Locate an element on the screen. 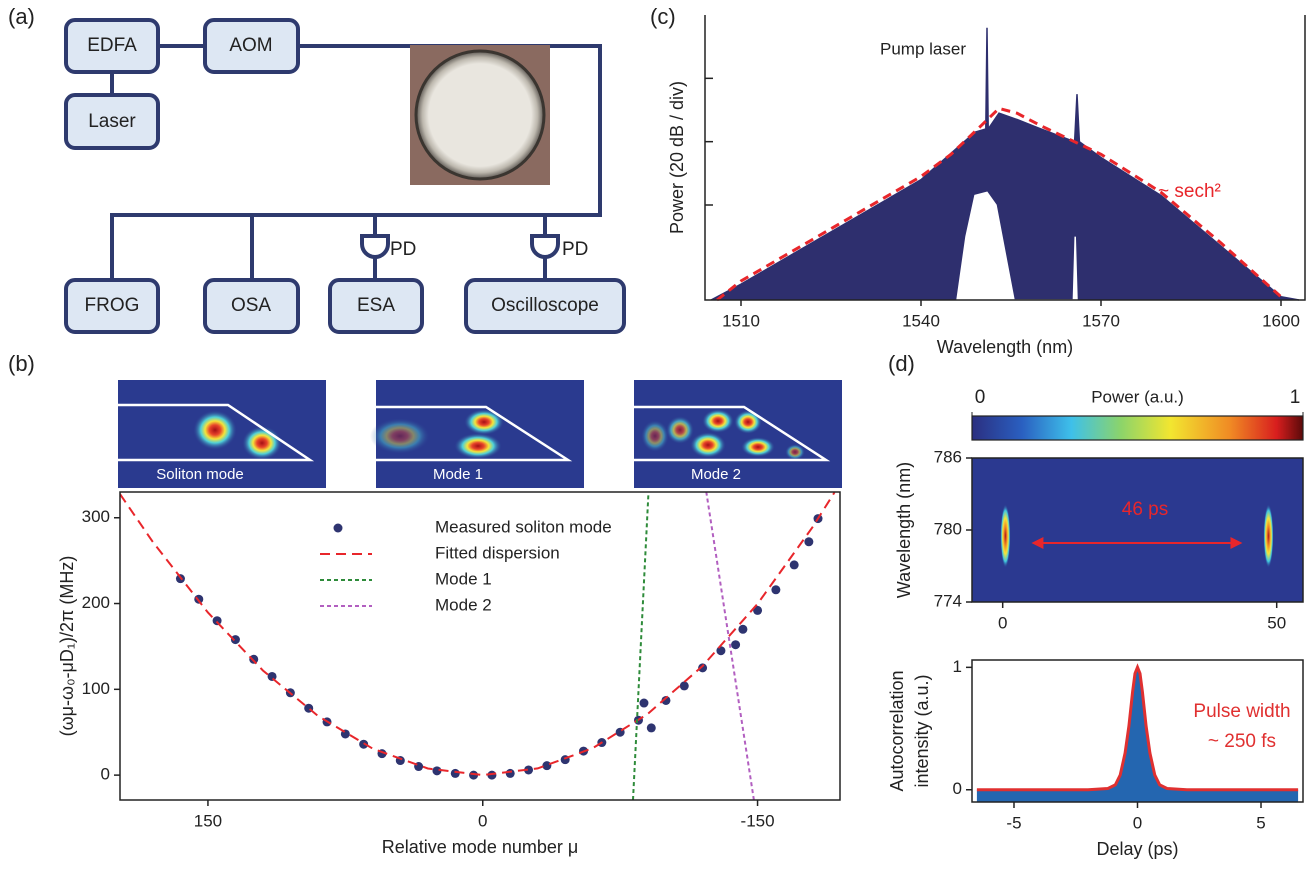  annotation: 46 ps is located at coordinates (1145, 509).